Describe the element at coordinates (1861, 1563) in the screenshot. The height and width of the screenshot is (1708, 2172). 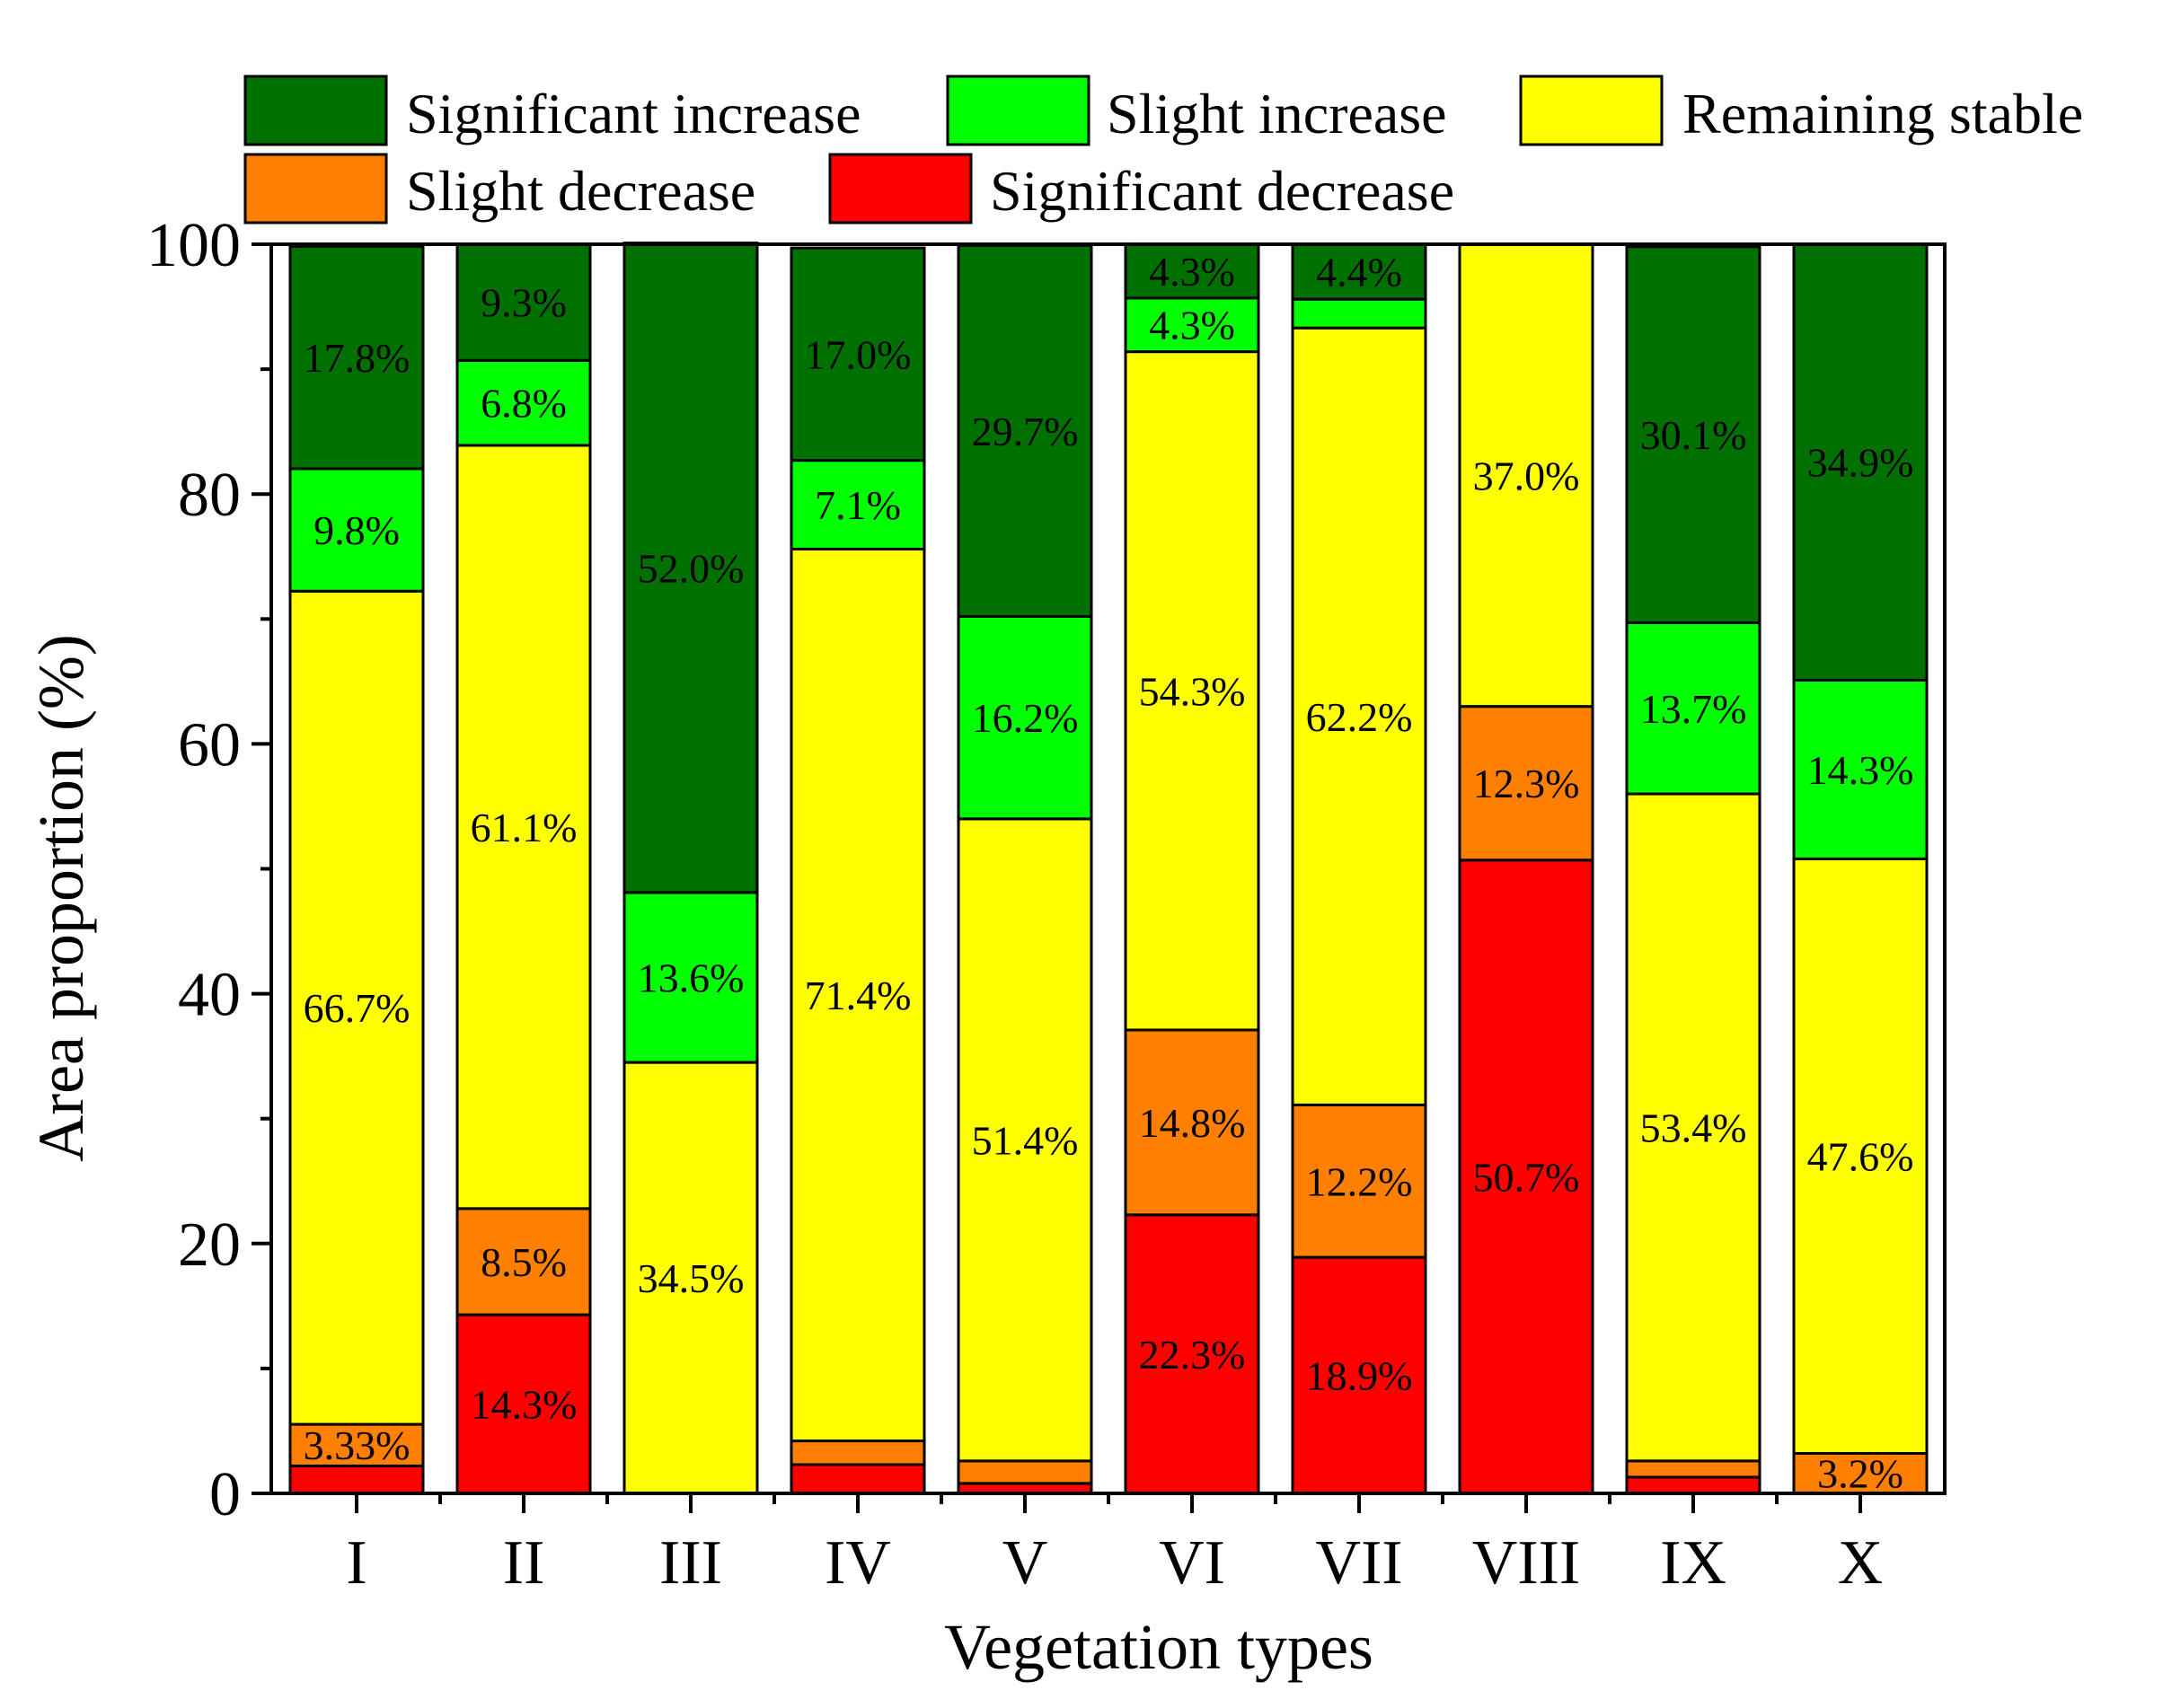
I see `x-tick-label-x: X` at that location.